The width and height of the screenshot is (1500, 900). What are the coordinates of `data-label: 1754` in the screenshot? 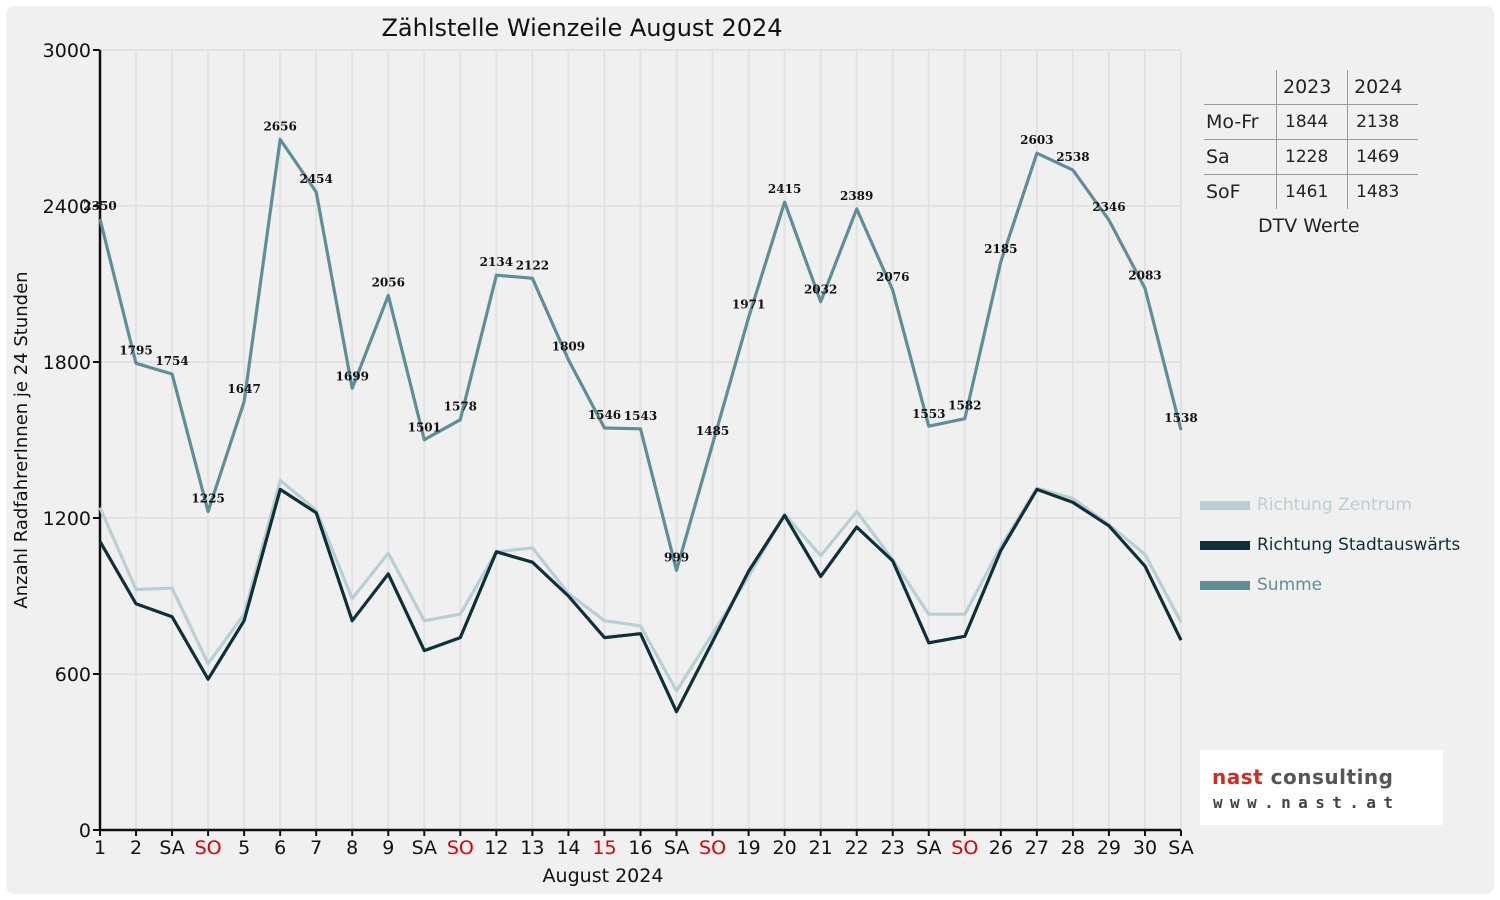 It's located at (171, 361).